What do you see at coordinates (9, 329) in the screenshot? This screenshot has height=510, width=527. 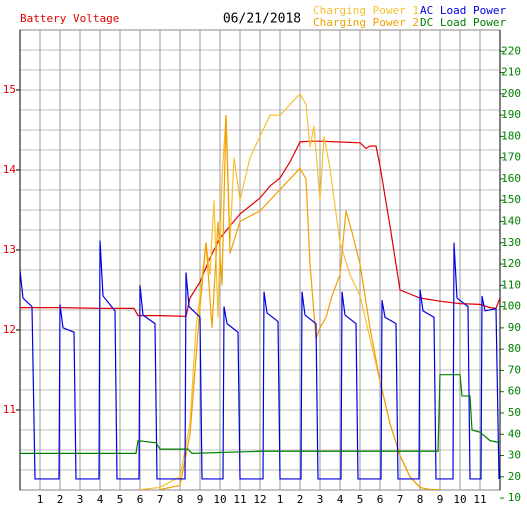 I see `y-tick-label: 12` at bounding box center [9, 329].